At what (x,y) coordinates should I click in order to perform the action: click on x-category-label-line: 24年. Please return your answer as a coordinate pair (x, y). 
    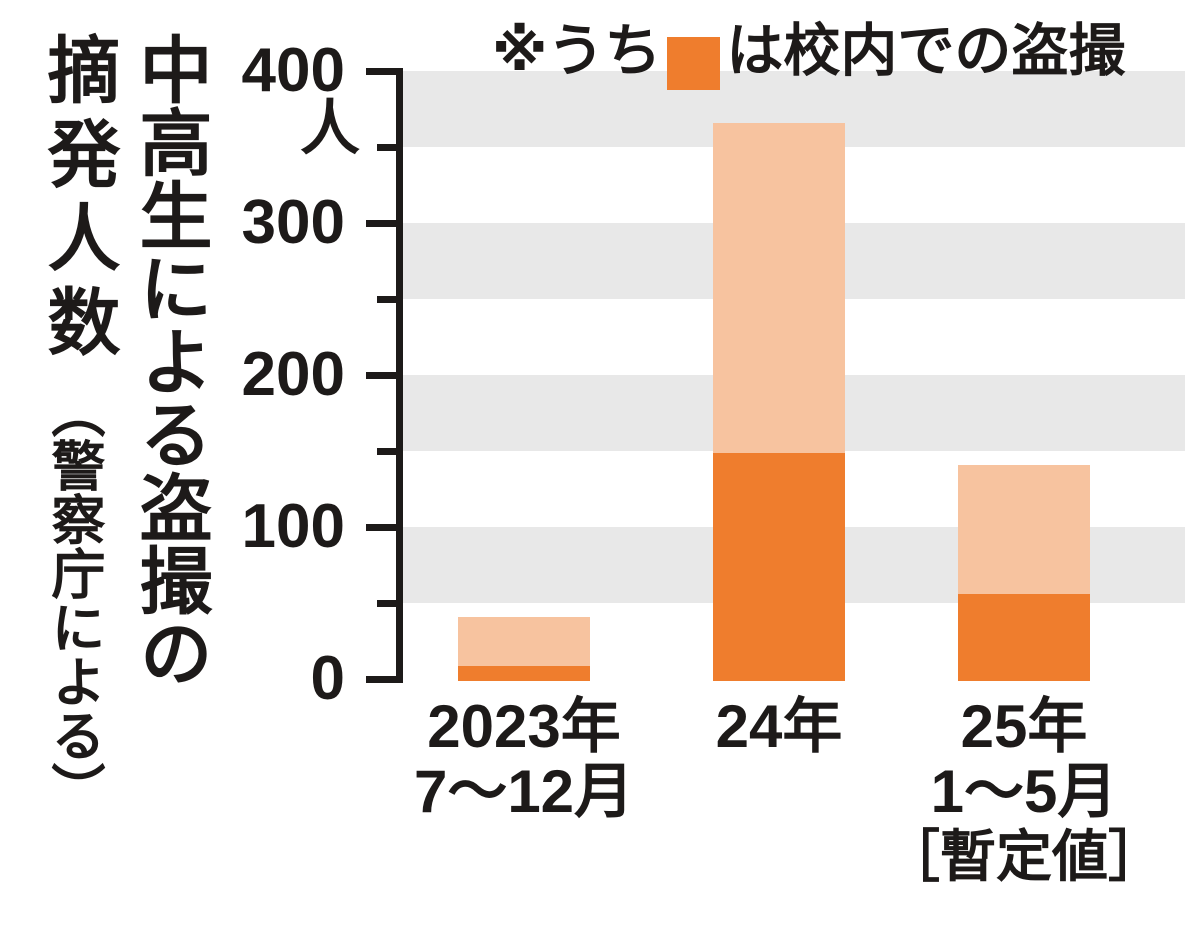
    Looking at the image, I should click on (779, 726).